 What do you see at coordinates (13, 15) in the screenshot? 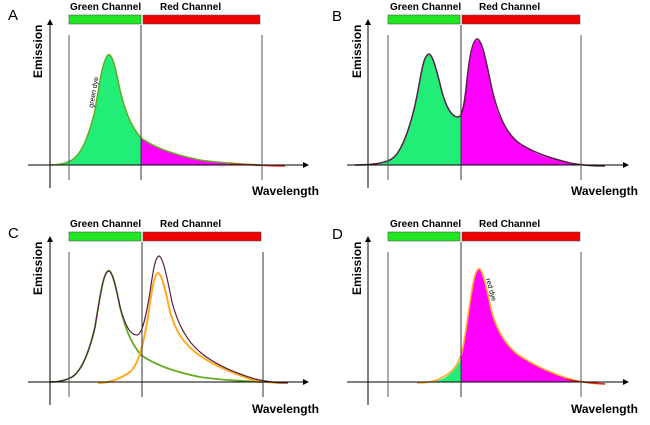
I see `panel-label: A` at bounding box center [13, 15].